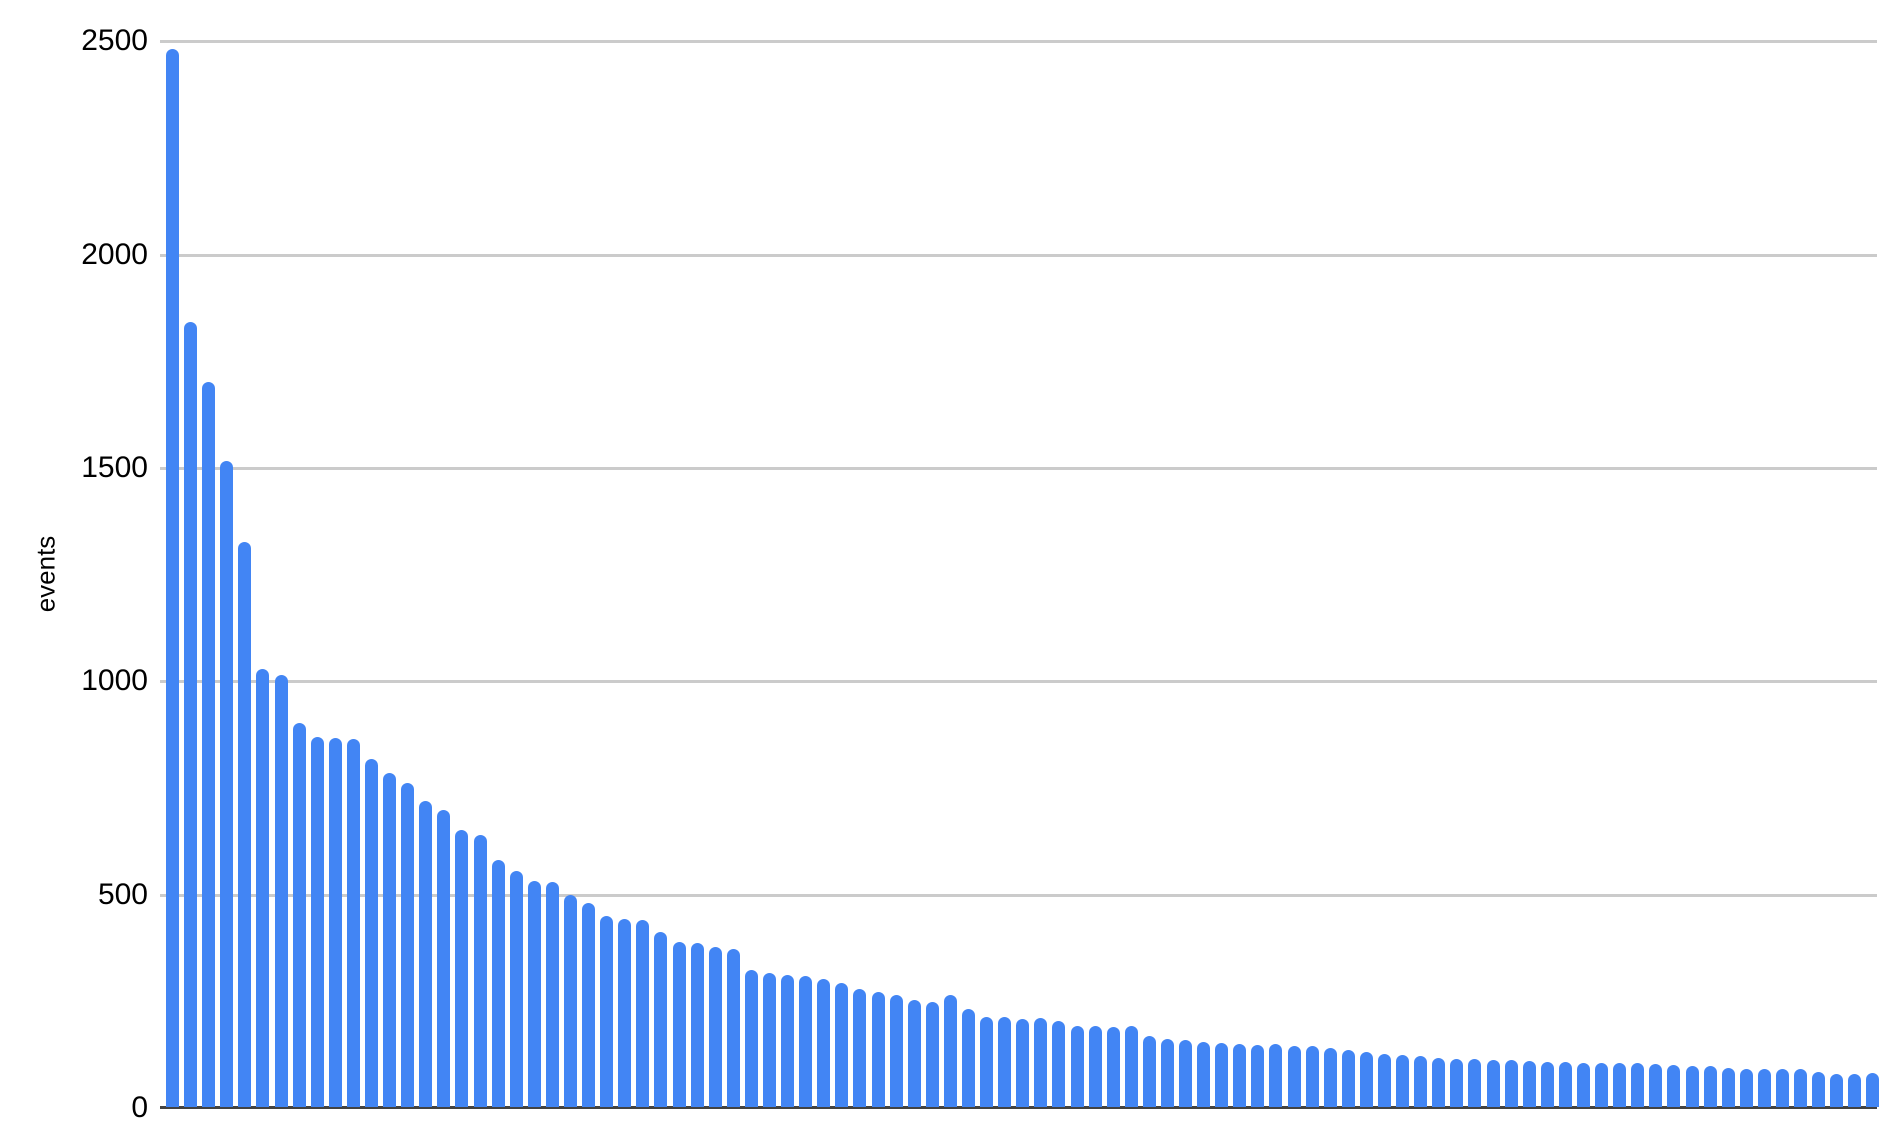 The height and width of the screenshot is (1146, 1902). What do you see at coordinates (45, 574) in the screenshot?
I see `y-axis-title: events` at bounding box center [45, 574].